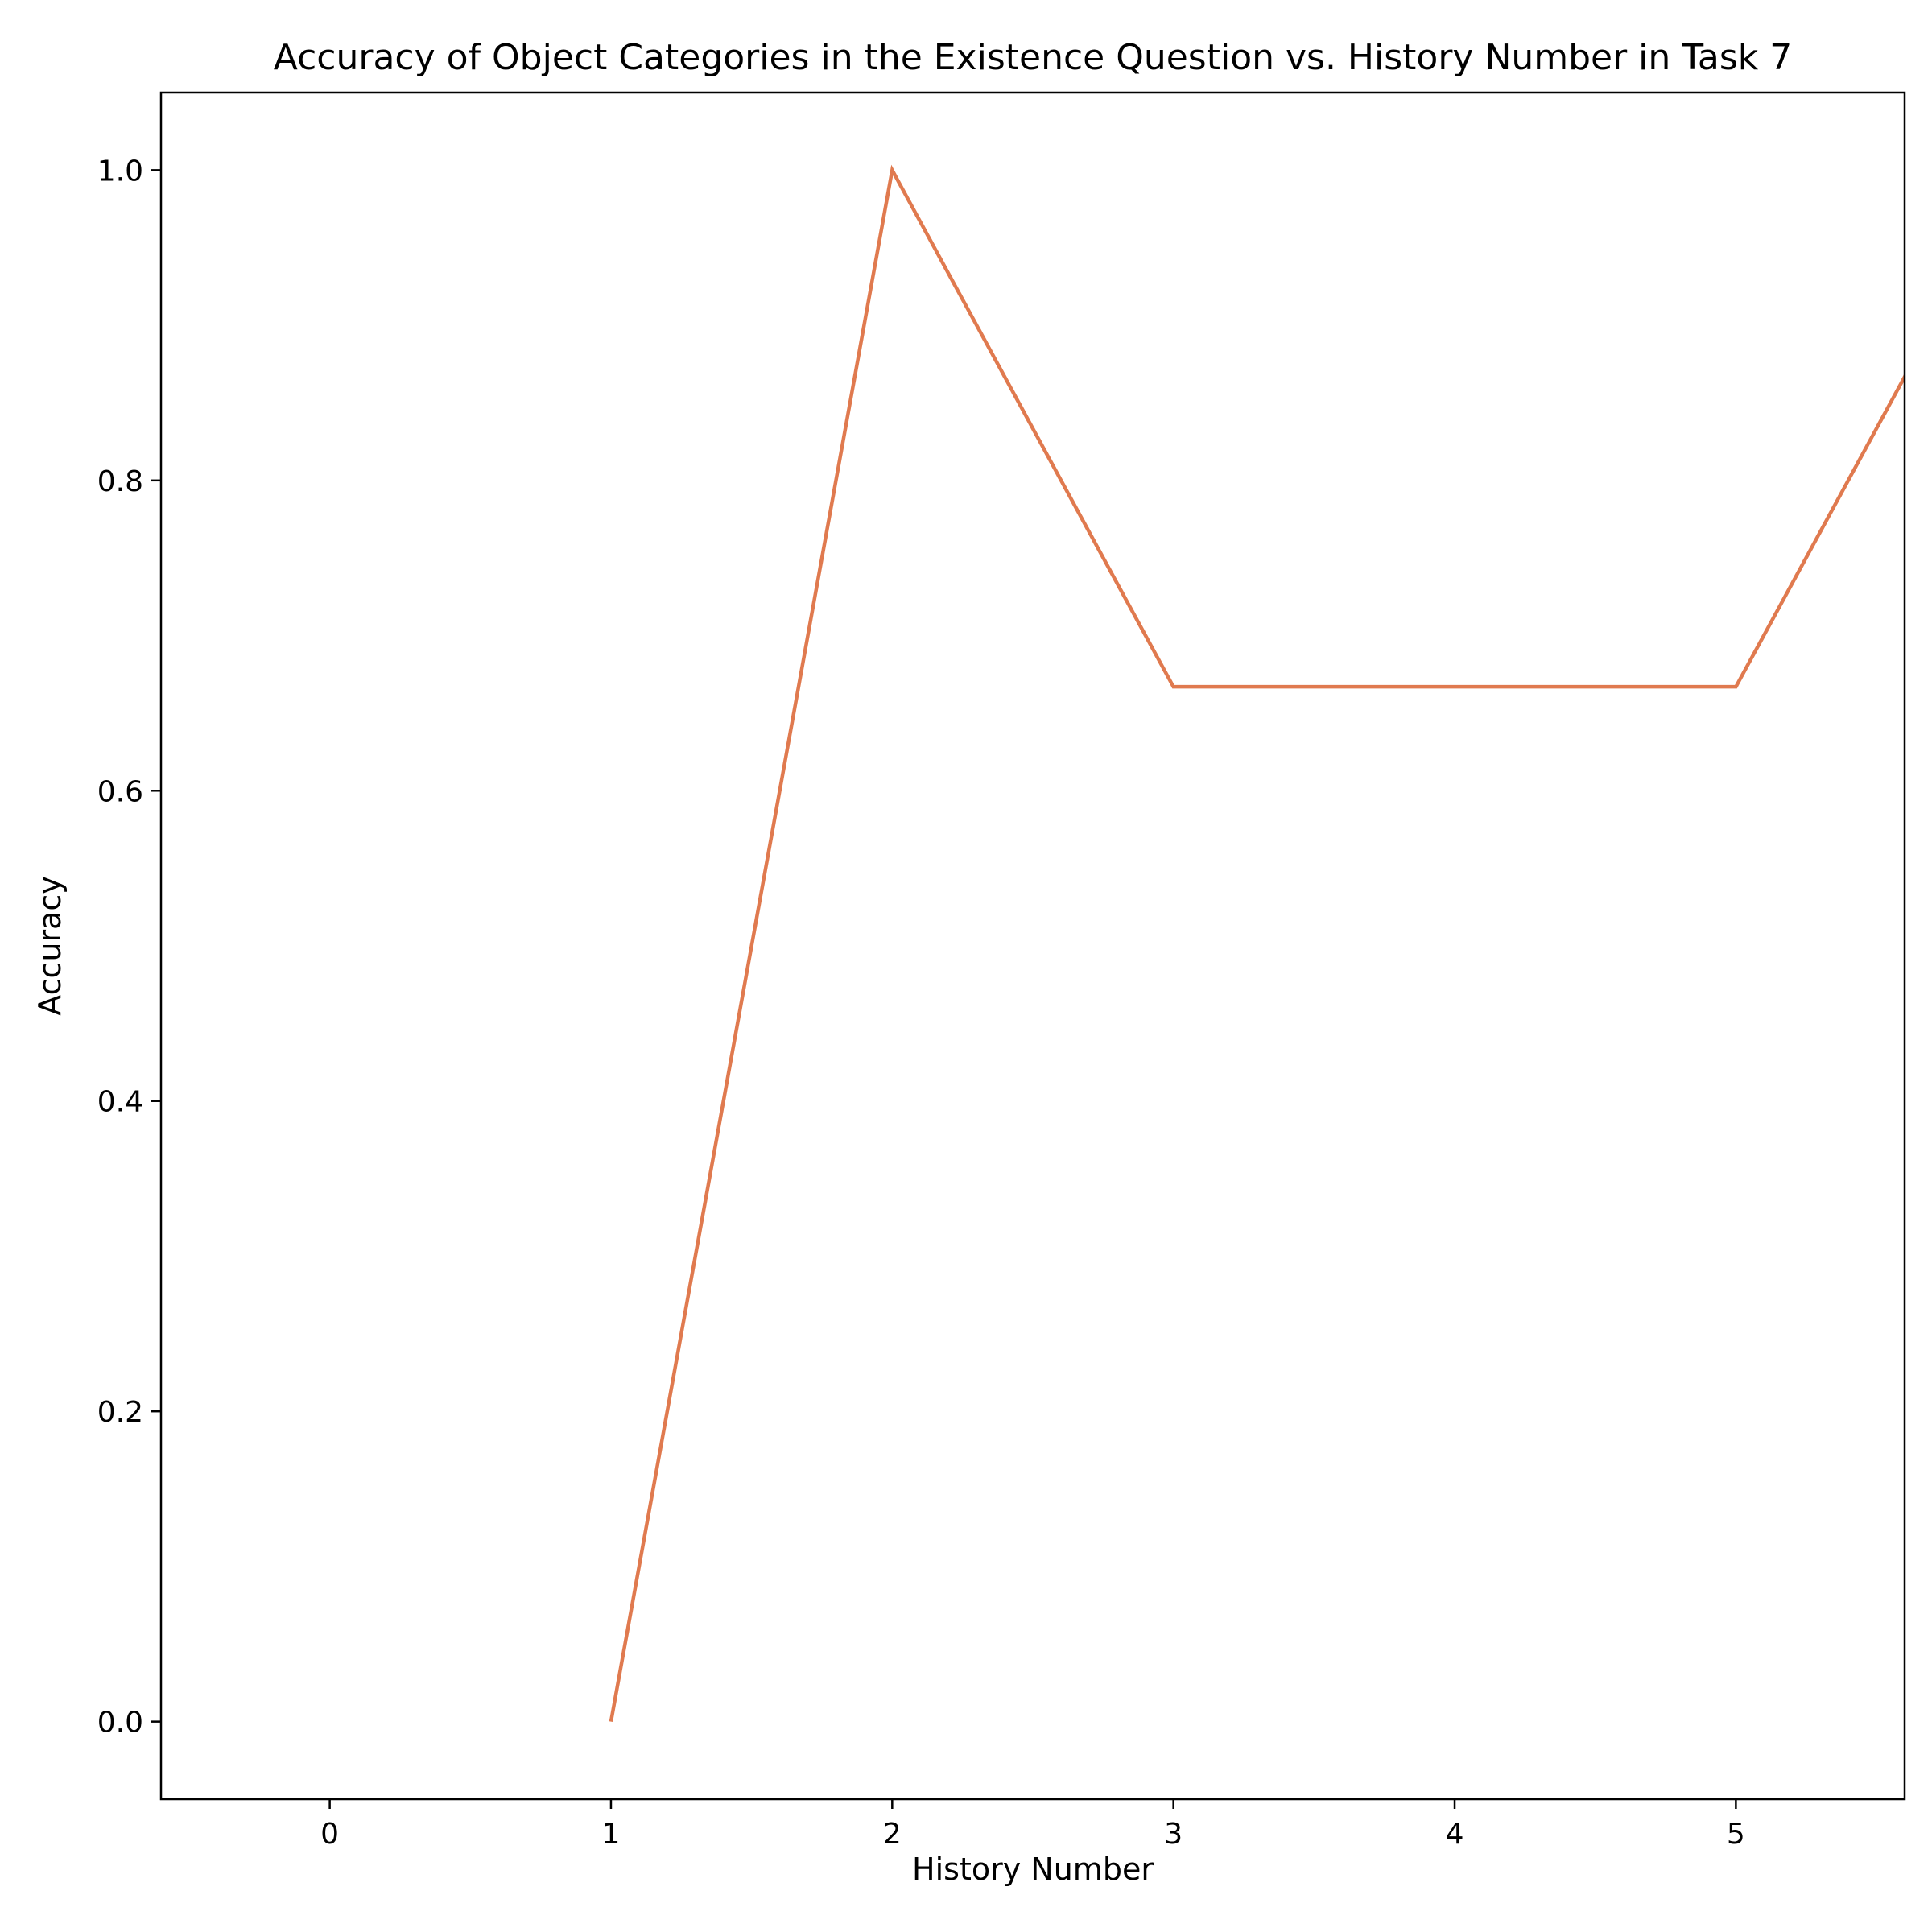 The width and height of the screenshot is (1932, 1932). Describe the element at coordinates (1032, 1825) in the screenshot. I see `x-axis-ticks: 0 1 2 3 4 5` at that location.